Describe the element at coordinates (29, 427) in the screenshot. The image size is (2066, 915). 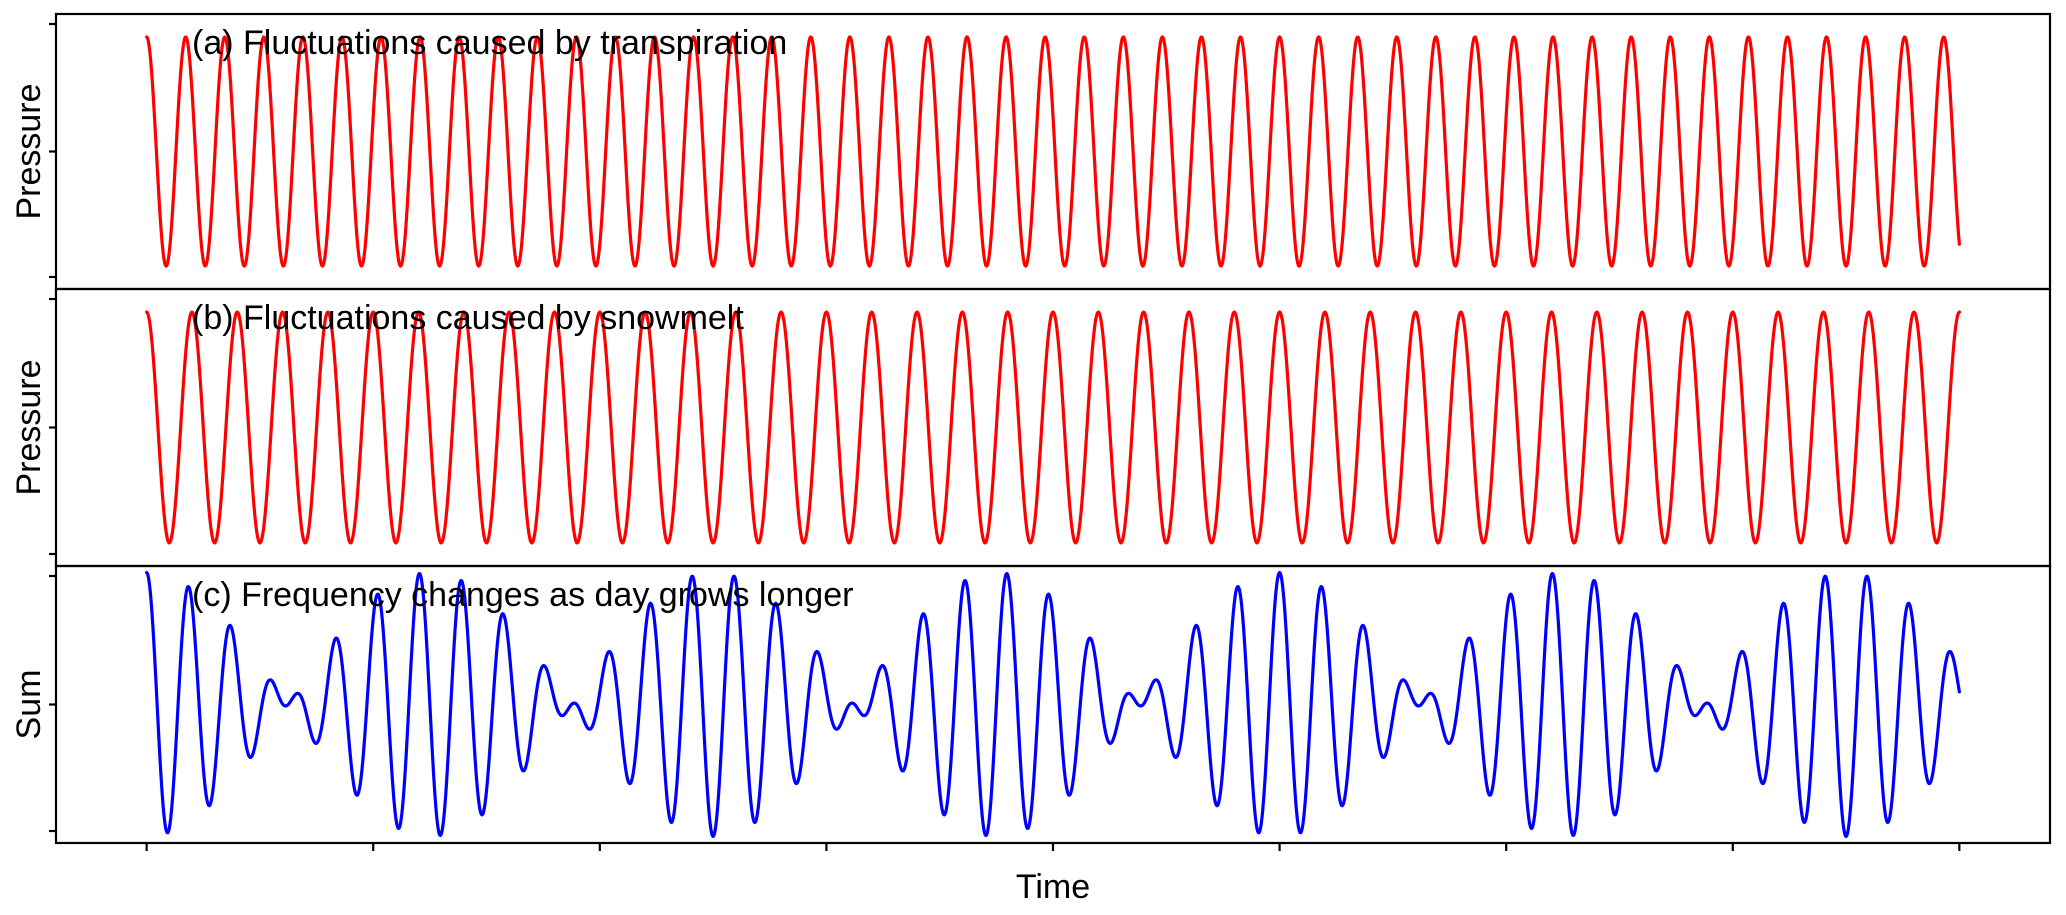
I see `panel-b-ylabel: Pressure` at that location.